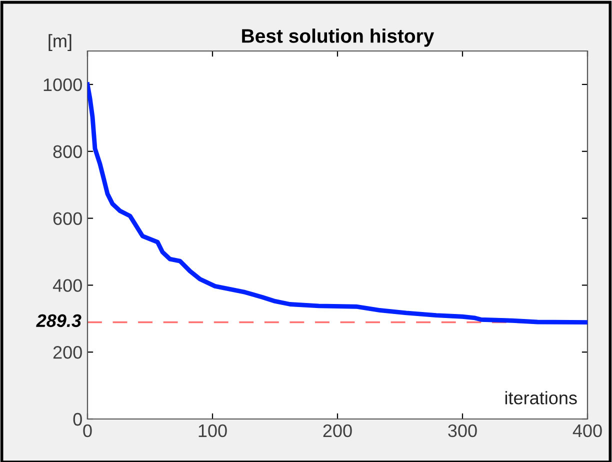 This screenshot has height=462, width=612. I want to click on ref-line-label: 289.3, so click(59, 321).